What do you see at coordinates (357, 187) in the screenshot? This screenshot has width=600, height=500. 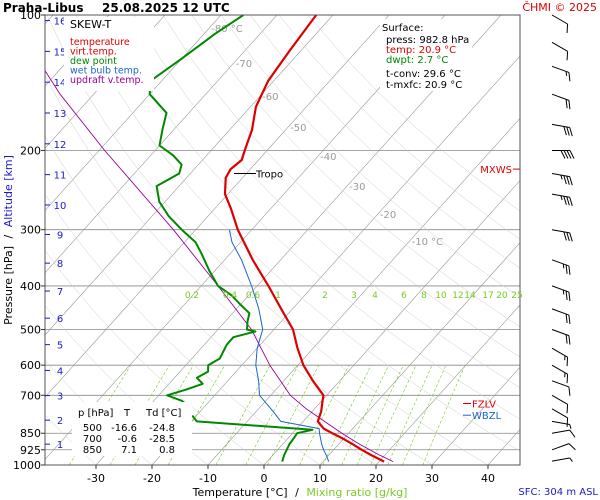 I see `isotherm-label: -30` at bounding box center [357, 187].